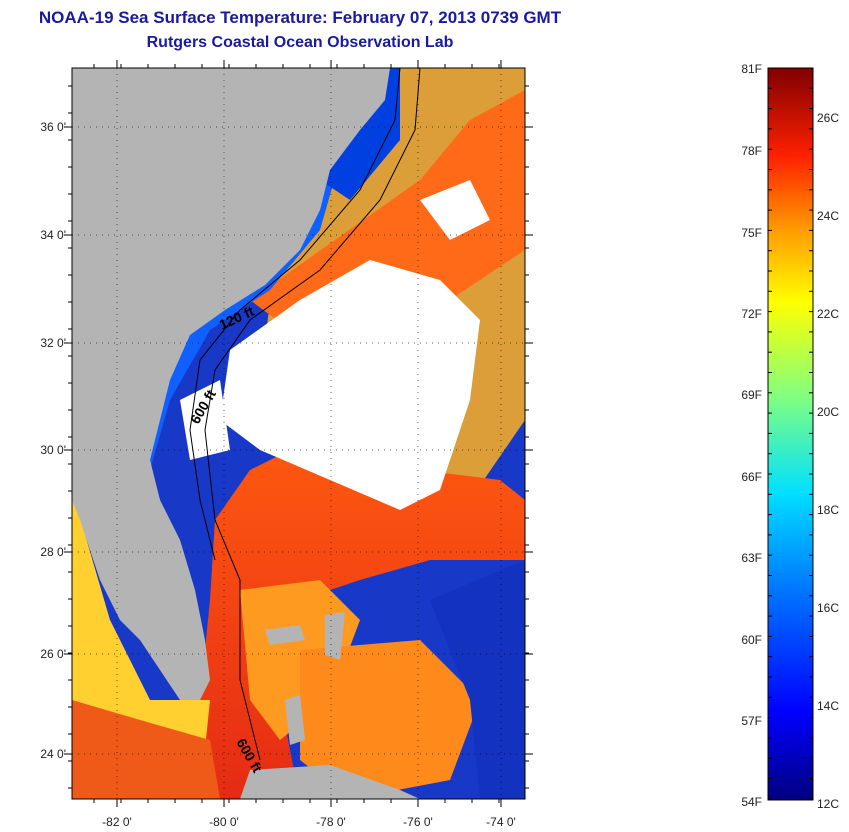 The image size is (849, 832). Describe the element at coordinates (828, 510) in the screenshot. I see `colorbar-c-label: 18C` at that location.